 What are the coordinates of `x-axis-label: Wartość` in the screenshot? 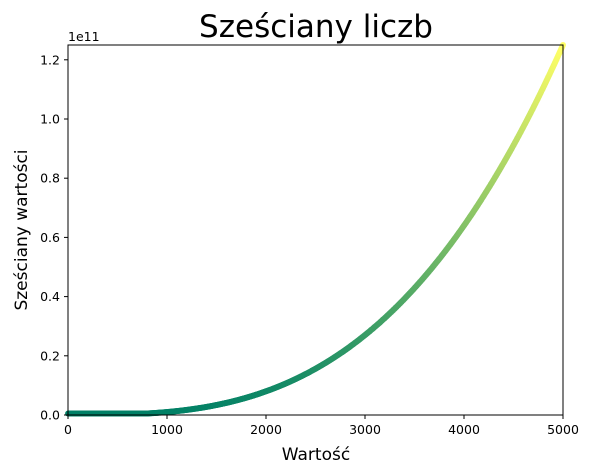 It's located at (316, 455).